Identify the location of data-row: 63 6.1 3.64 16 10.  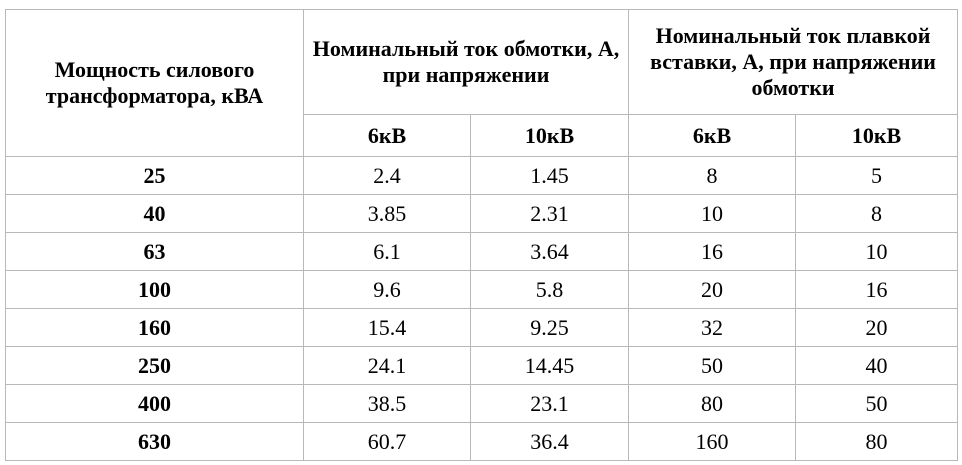
(482, 251).